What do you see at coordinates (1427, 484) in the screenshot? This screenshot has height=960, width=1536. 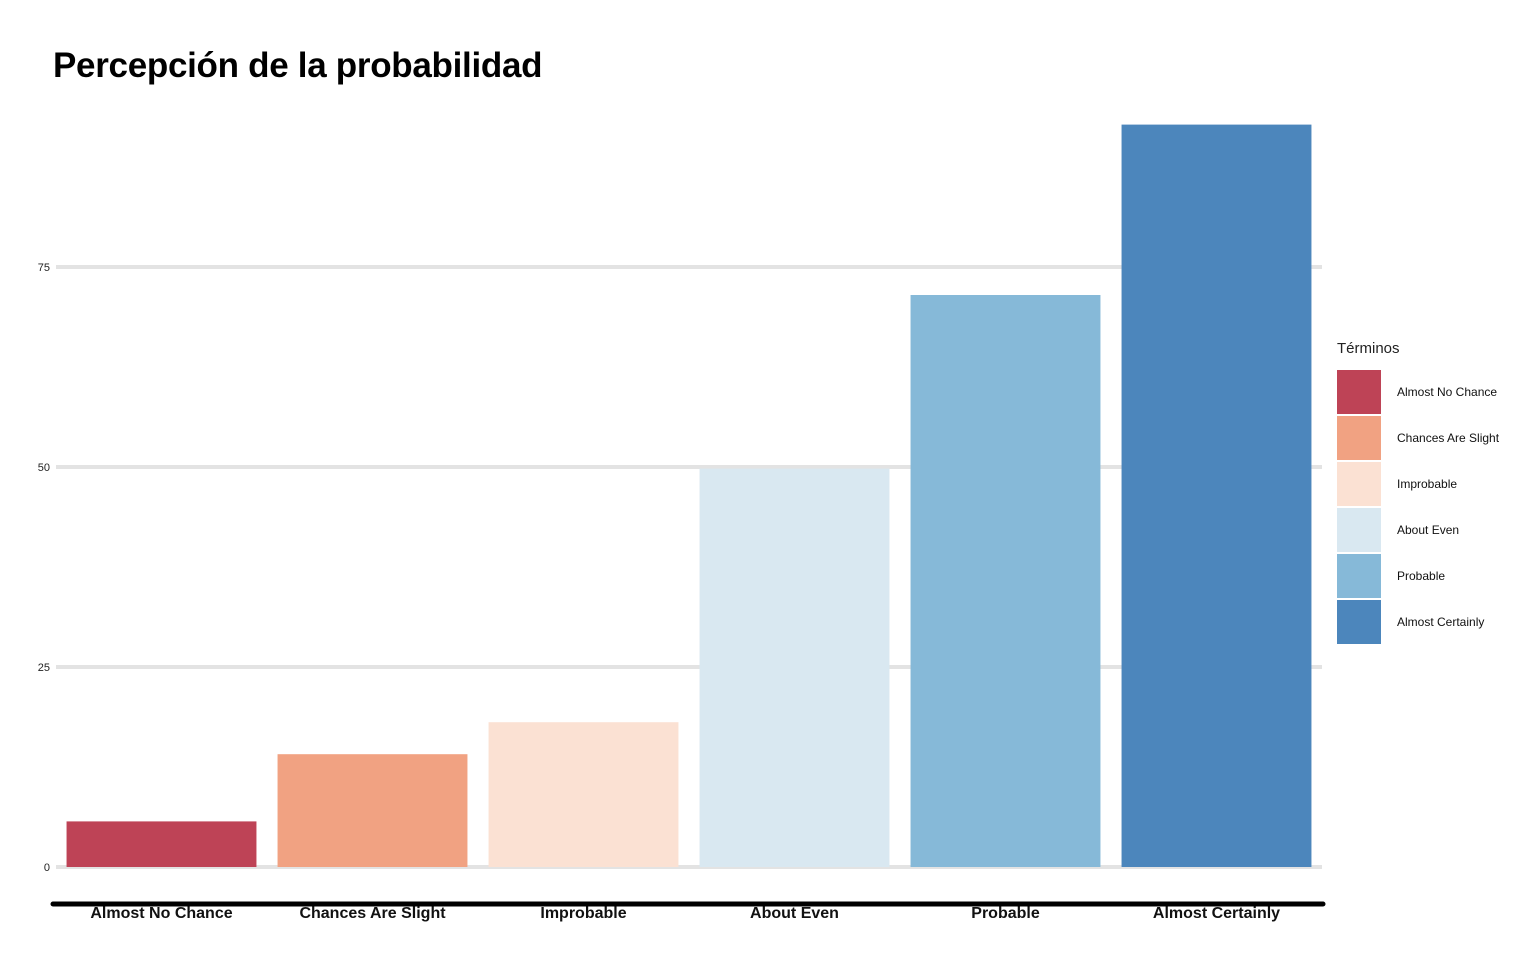 I see `legend-label: Improbable` at bounding box center [1427, 484].